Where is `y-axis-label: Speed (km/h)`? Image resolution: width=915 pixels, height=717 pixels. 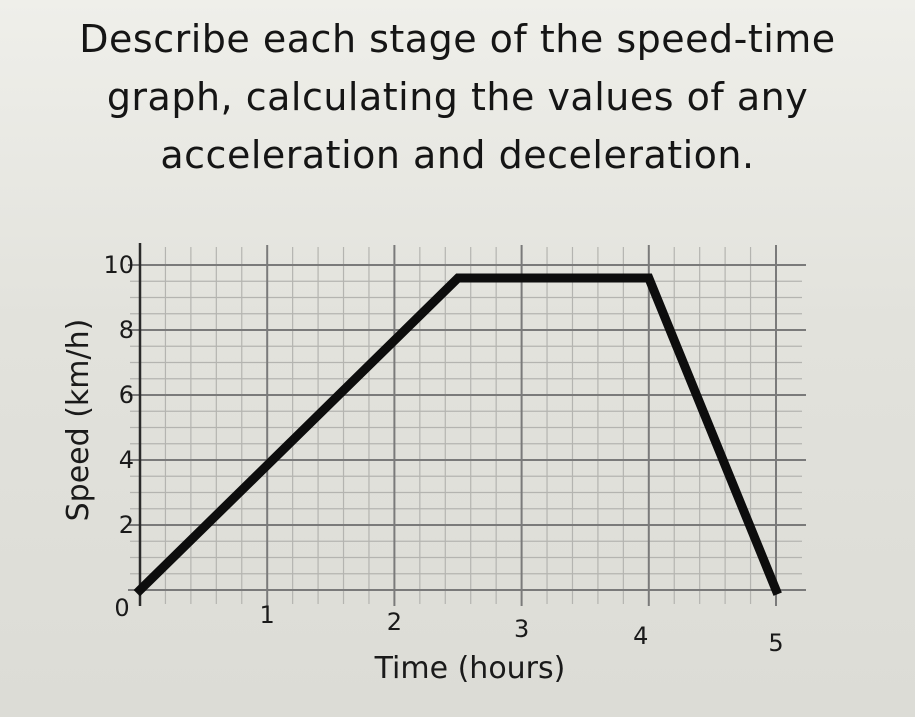
y-axis-label: Speed (km/h) is located at coordinates (78, 420).